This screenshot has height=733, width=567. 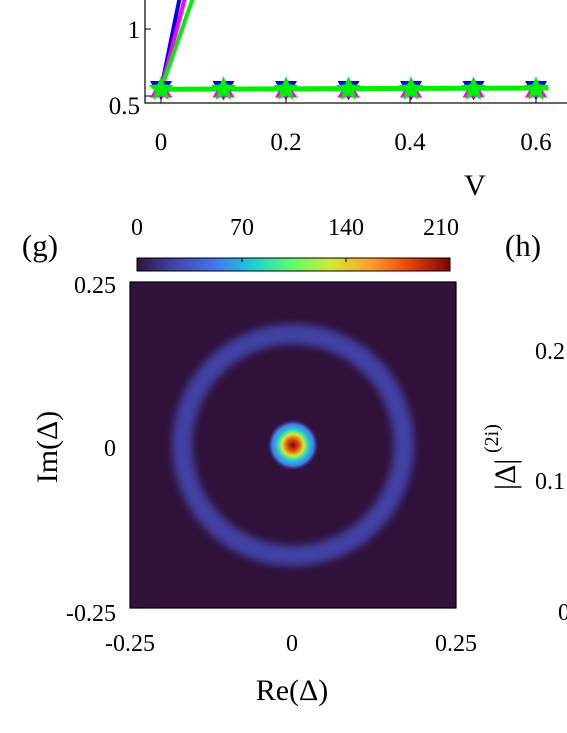 What do you see at coordinates (550, 482) in the screenshot?
I see `h-y-tick-1: 0.1` at bounding box center [550, 482].